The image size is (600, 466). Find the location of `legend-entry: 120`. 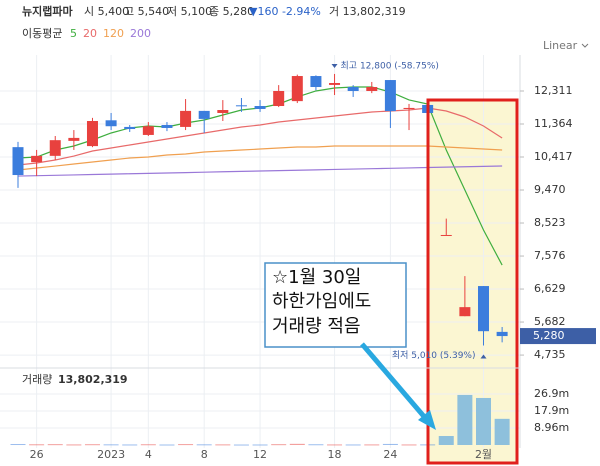

legend-entry: 120 is located at coordinates (113, 33).